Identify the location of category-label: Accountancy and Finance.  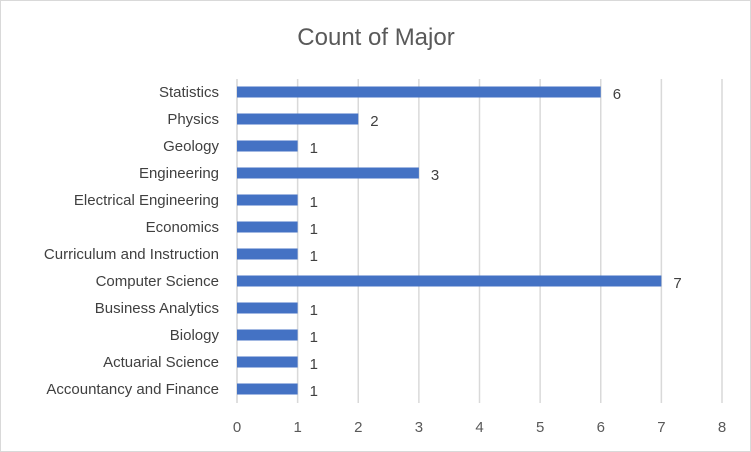
(132, 389).